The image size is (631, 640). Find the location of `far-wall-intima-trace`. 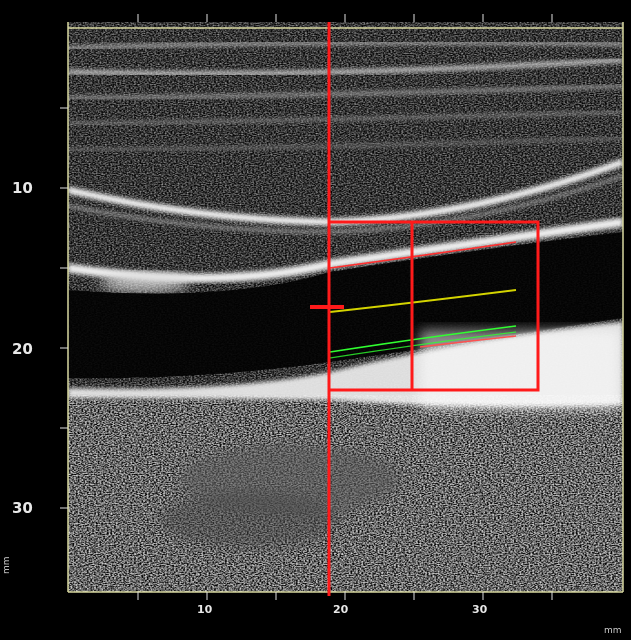

far-wall-intima-trace is located at coordinates (423, 339).